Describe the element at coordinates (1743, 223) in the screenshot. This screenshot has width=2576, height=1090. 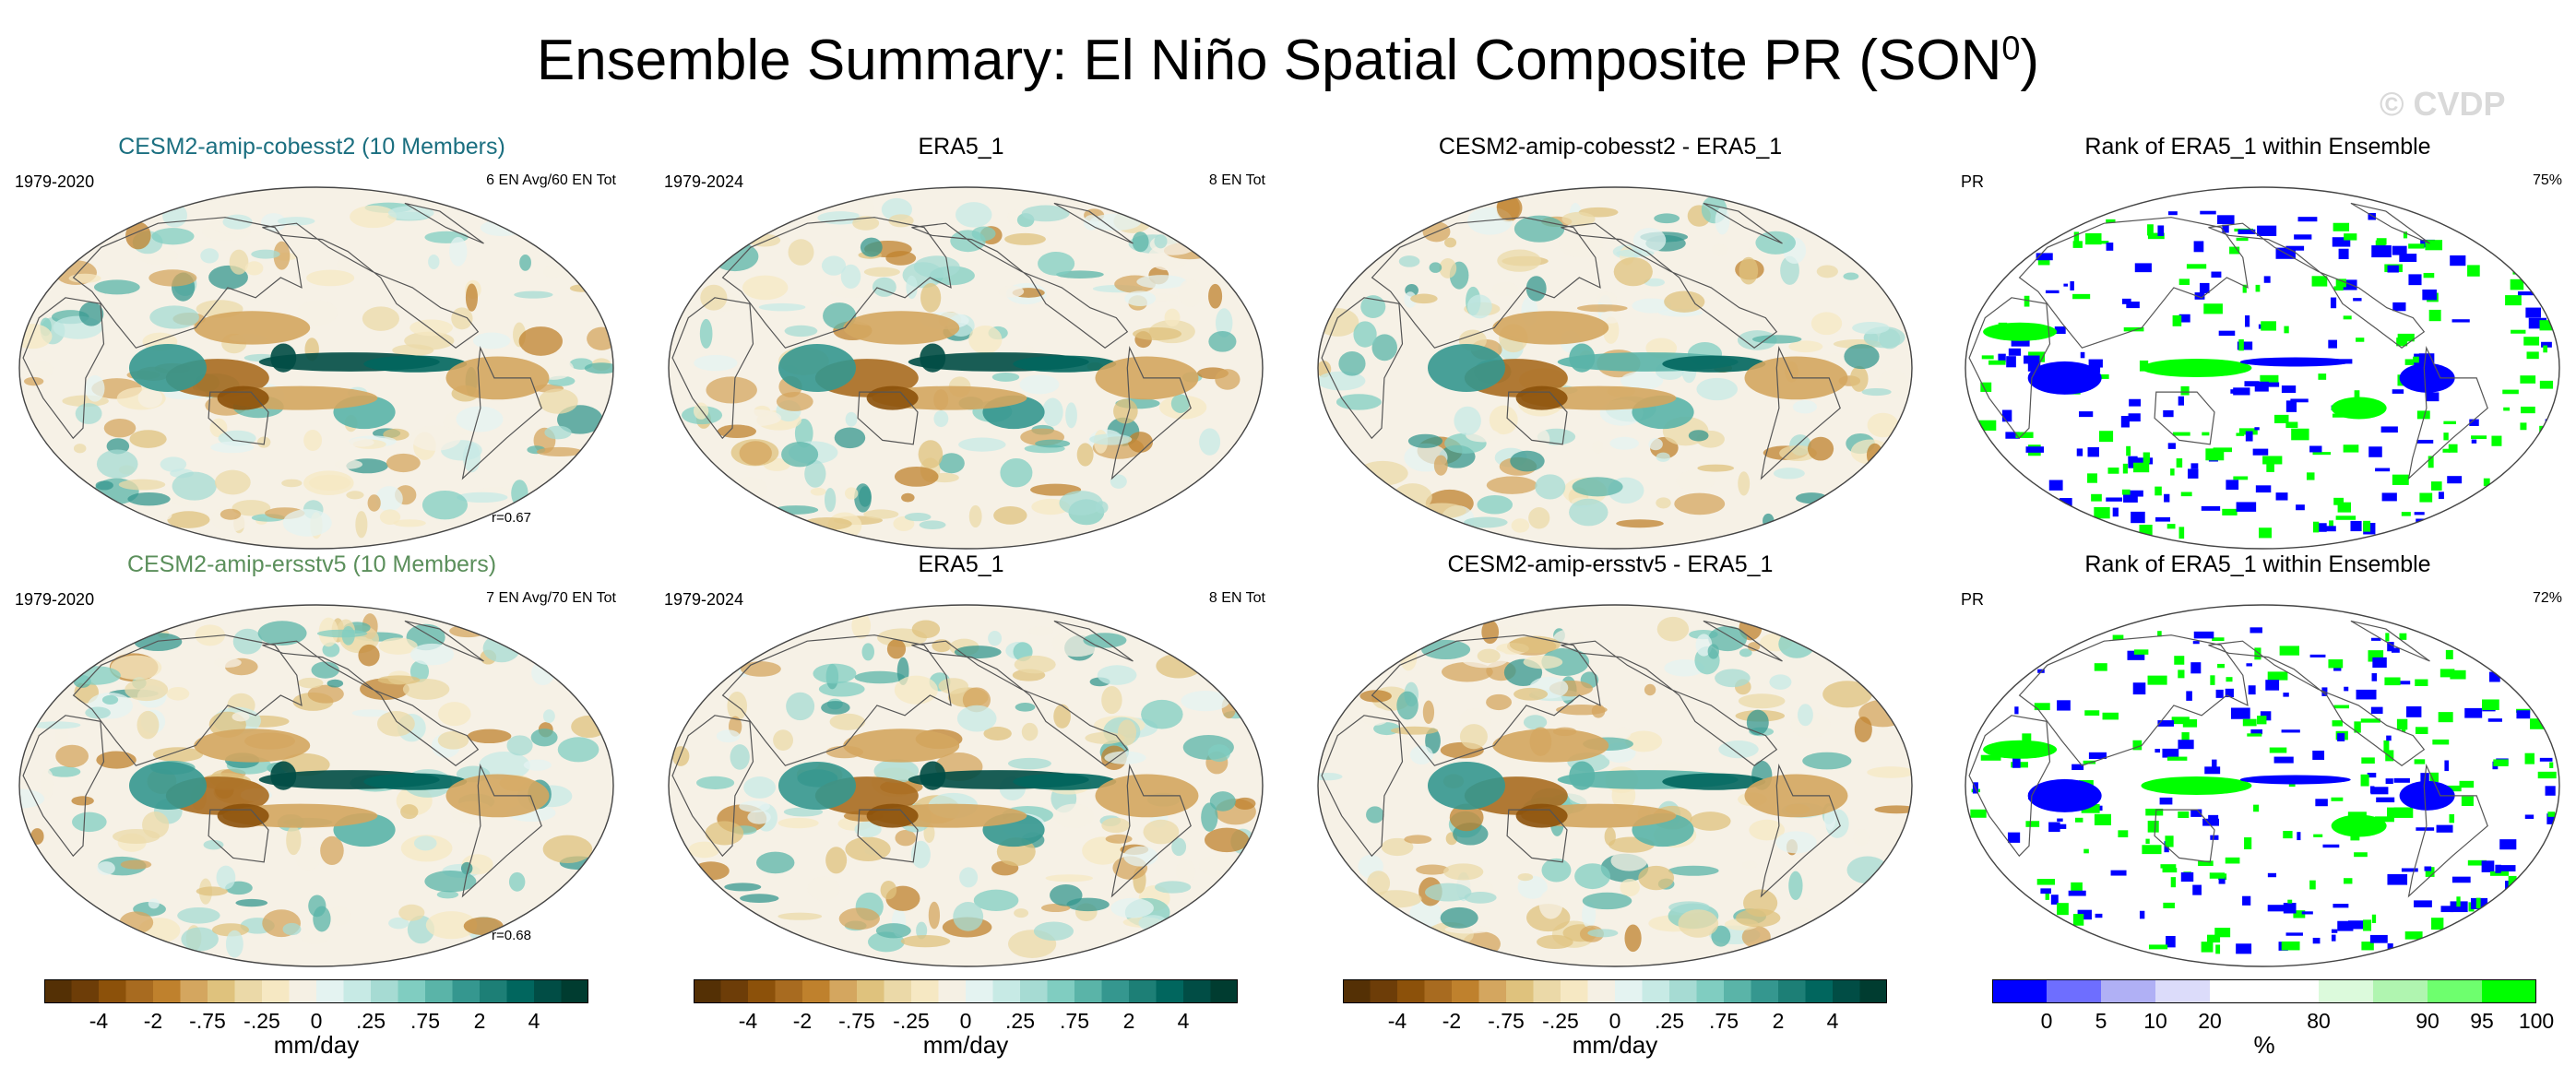
I see `greenland-coastline` at that location.